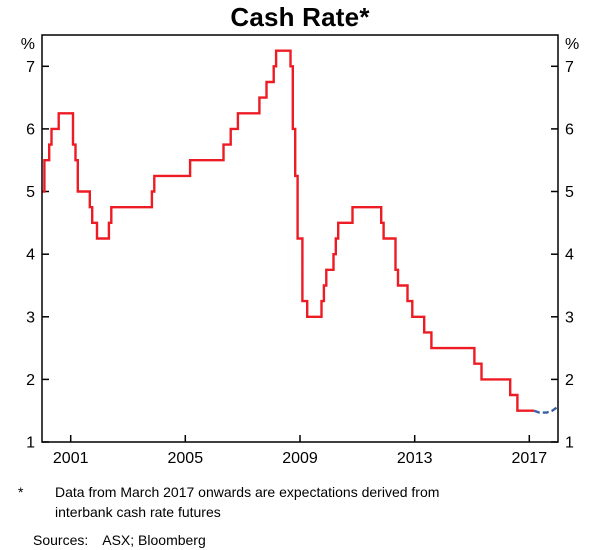 Image resolution: width=600 pixels, height=550 pixels. I want to click on y-tick-label-left: 2, so click(30, 380).